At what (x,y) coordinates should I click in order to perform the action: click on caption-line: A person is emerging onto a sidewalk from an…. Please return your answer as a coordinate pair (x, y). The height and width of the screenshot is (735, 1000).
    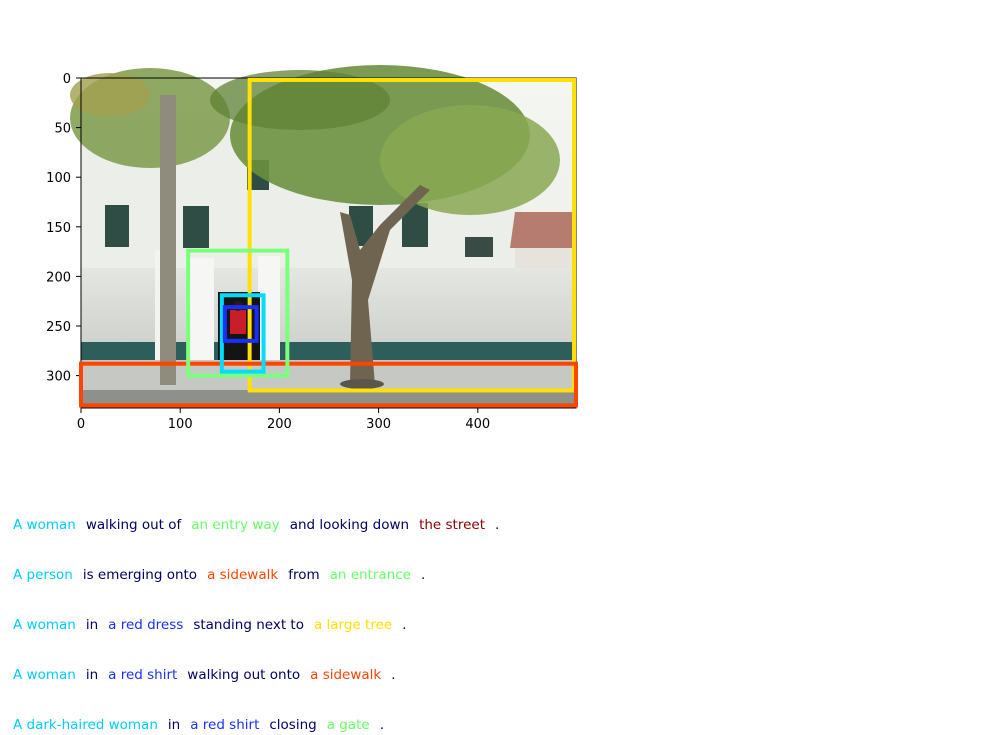
    Looking at the image, I should click on (224, 575).